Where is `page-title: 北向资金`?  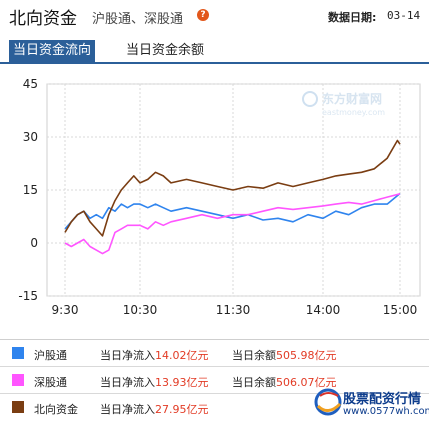 page-title: 北向资金 is located at coordinates (43, 19).